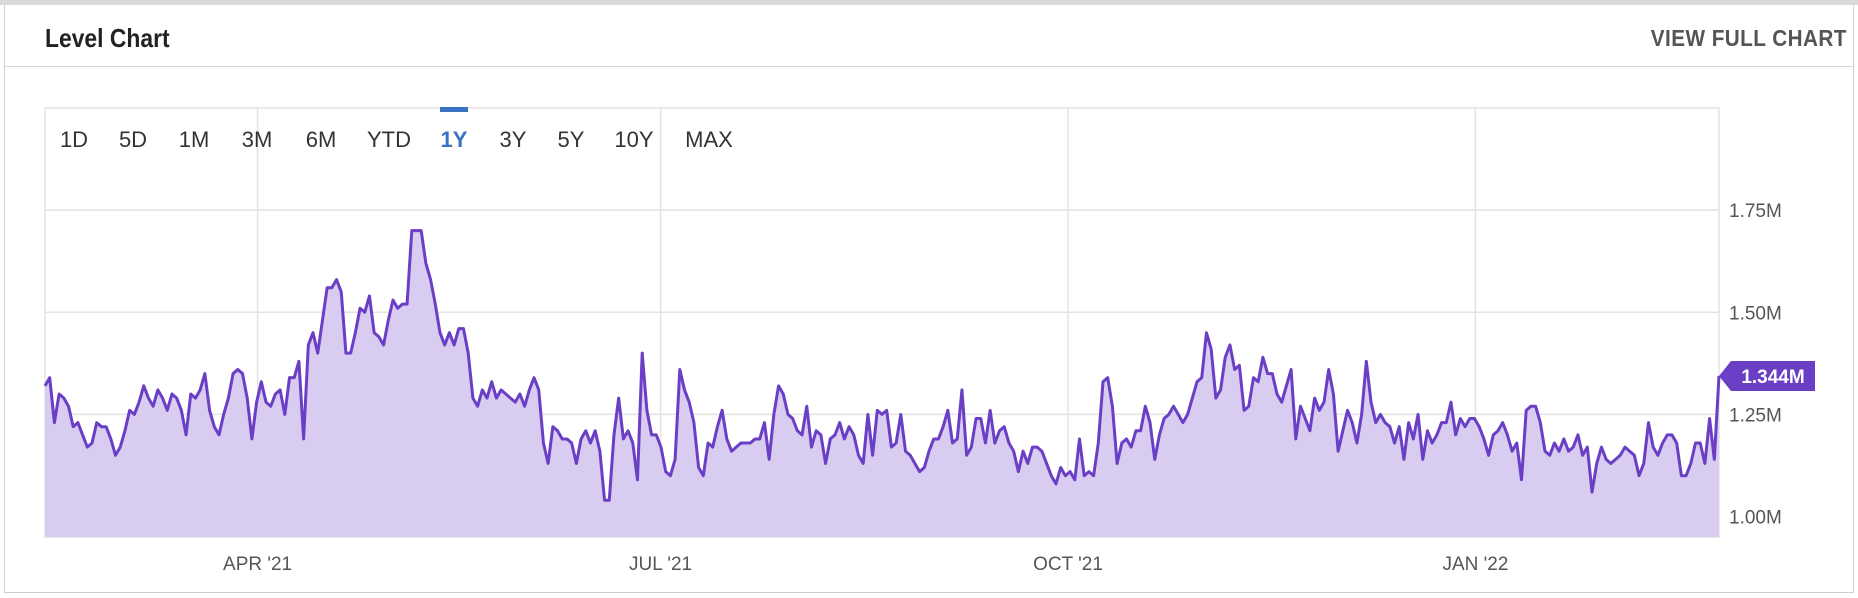  What do you see at coordinates (571, 139) in the screenshot?
I see `range-button-5y: 5Y` at bounding box center [571, 139].